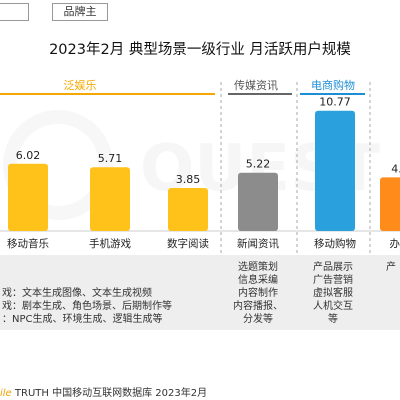 Image resolution: width=400 pixels, height=400 pixels. Describe the element at coordinates (335, 102) in the screenshot. I see `value-label-4: 10.77` at that location.